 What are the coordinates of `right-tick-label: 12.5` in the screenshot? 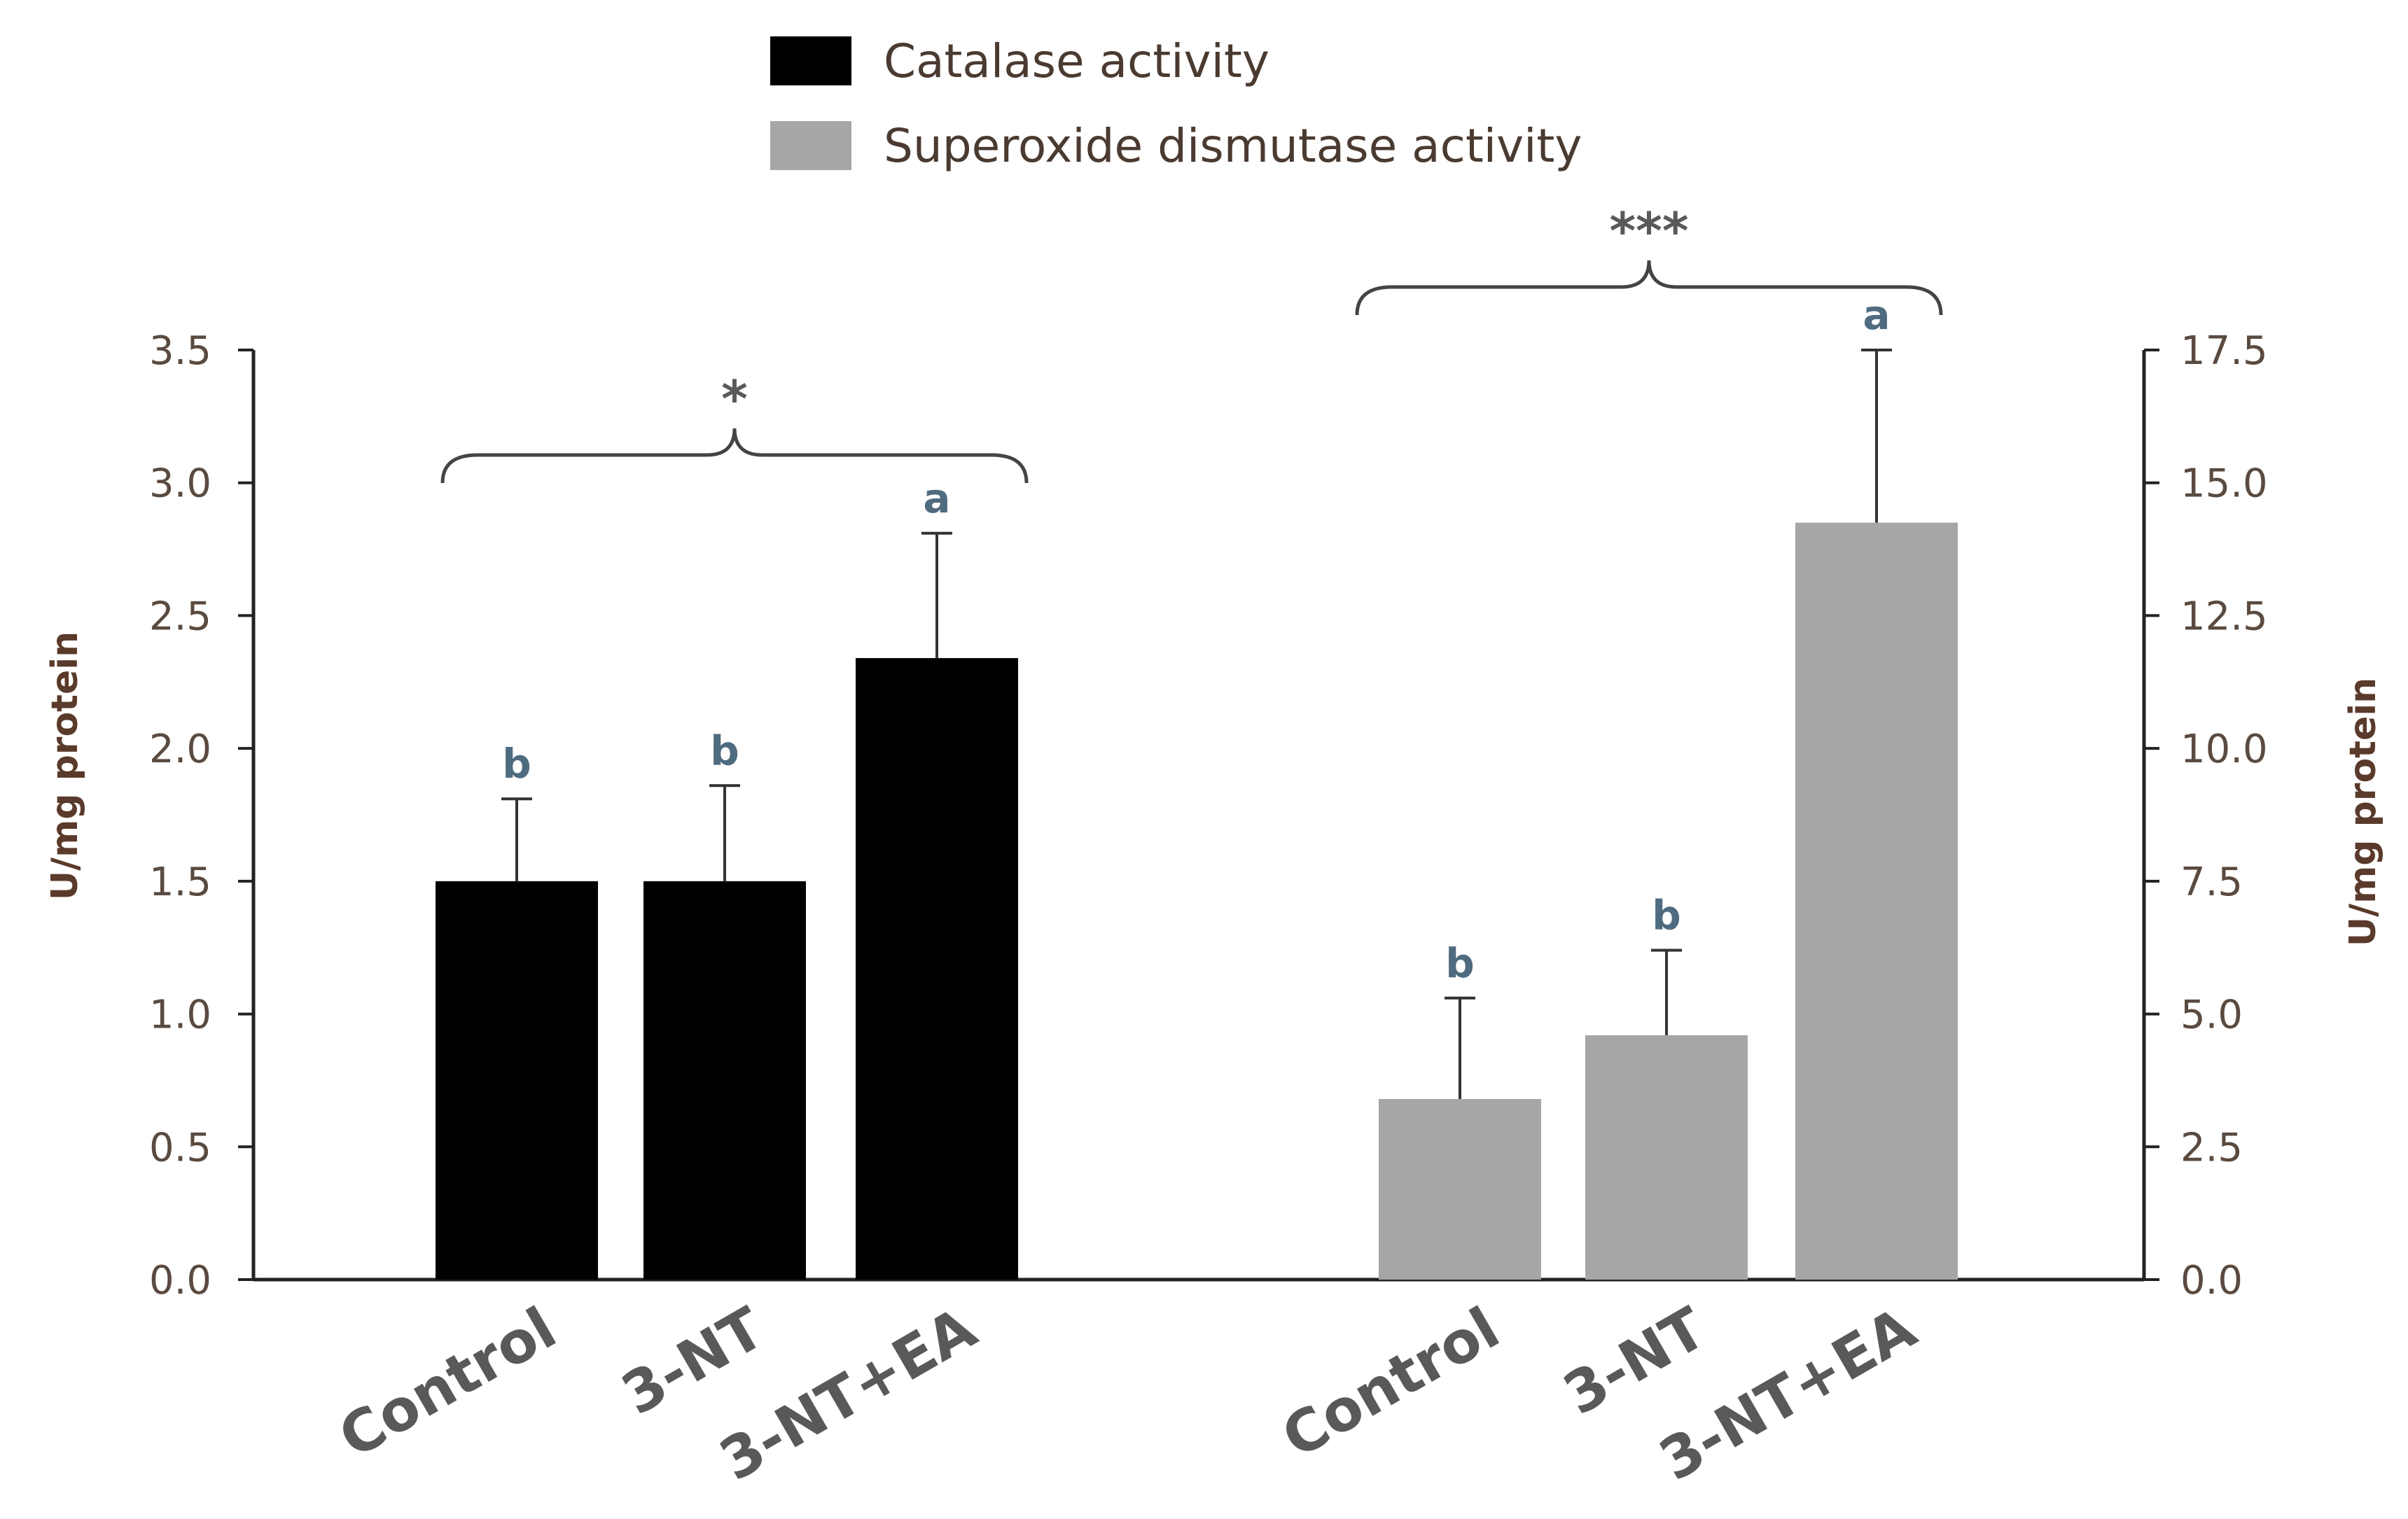 It's located at (2224, 616).